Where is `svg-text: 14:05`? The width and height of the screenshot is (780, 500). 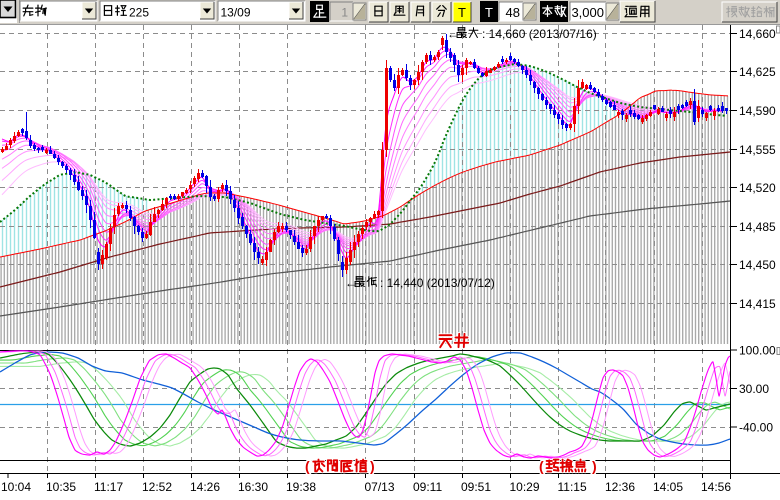 svg-text: 14:05 is located at coordinates (668, 487).